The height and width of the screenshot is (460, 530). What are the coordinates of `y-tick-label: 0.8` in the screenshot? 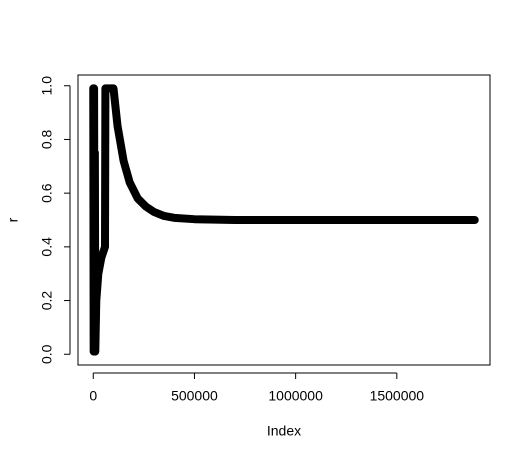 It's located at (47, 140).